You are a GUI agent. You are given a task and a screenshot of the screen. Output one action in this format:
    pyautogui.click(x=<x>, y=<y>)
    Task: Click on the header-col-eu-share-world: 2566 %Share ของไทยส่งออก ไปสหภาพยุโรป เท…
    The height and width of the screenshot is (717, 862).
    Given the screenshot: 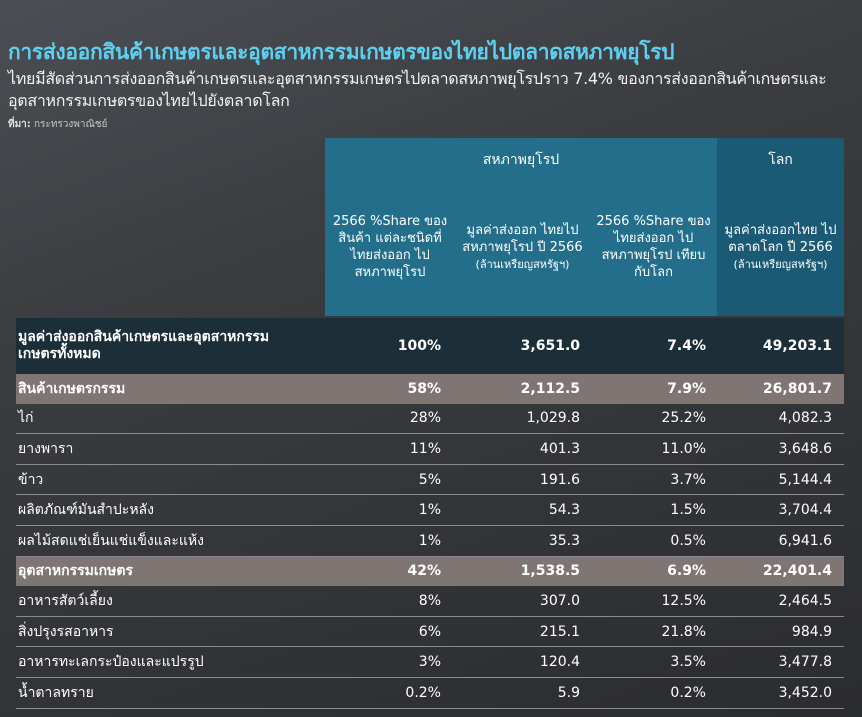 What is the action you would take?
    pyautogui.click(x=653, y=247)
    